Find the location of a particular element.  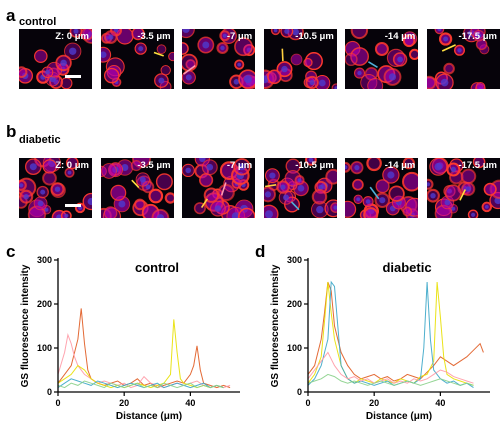

y-tick-label: 300 is located at coordinates (44, 260).